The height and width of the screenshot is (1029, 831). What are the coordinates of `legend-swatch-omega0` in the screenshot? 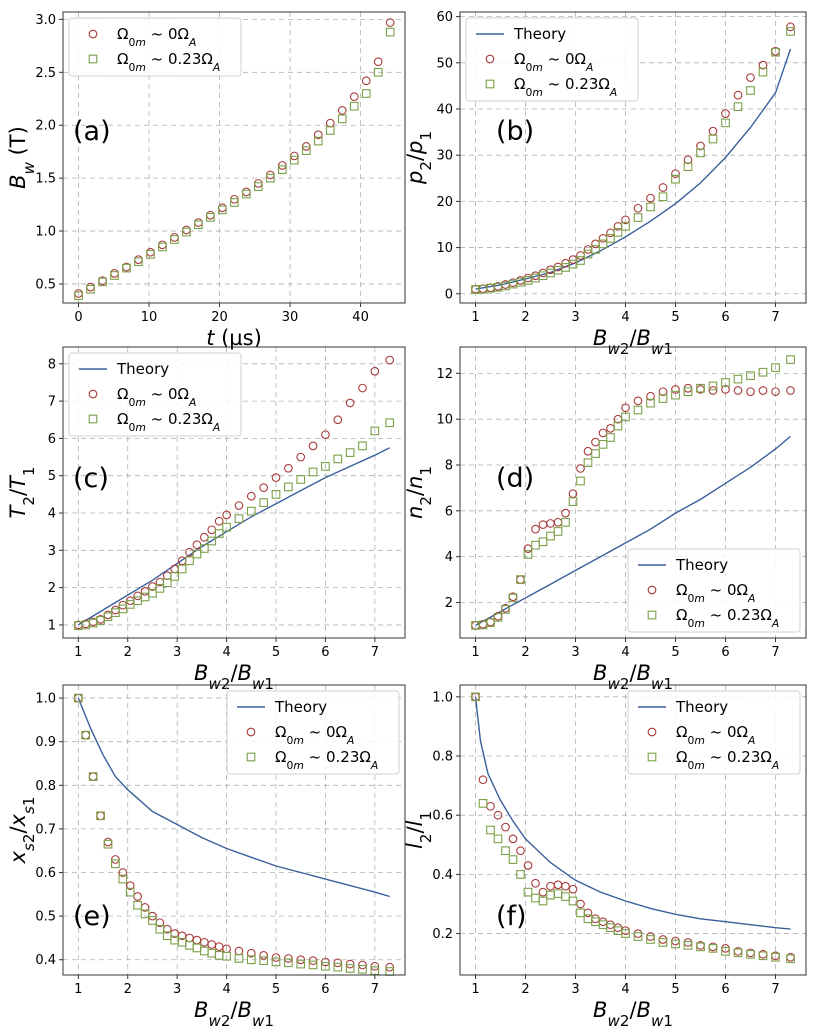 It's located at (490, 59).